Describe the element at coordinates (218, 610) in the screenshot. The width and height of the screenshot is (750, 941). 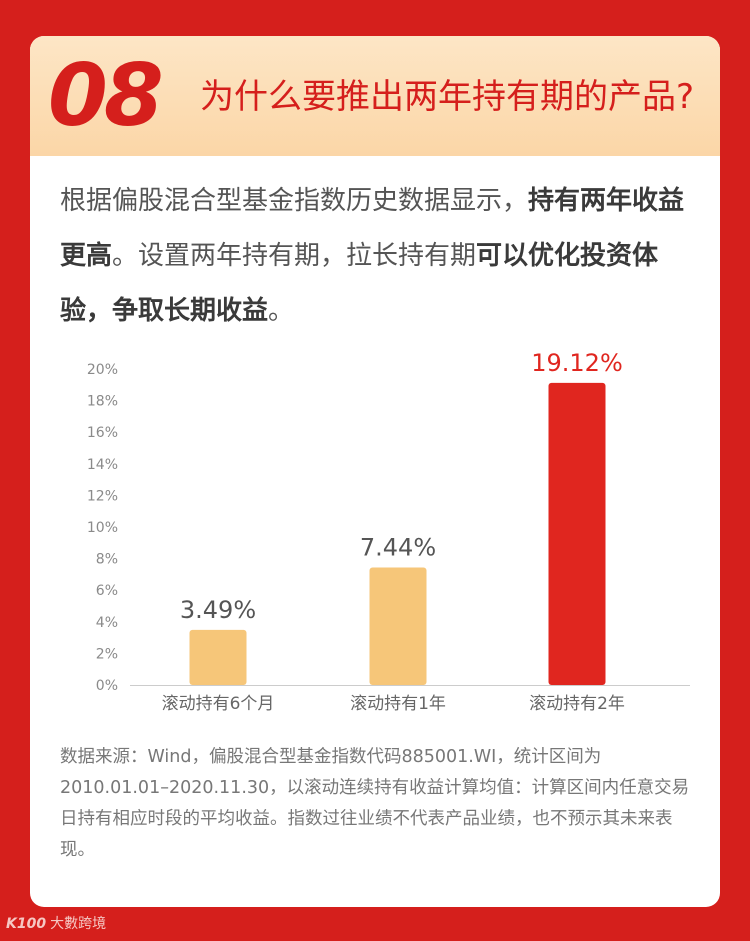
I see `bar-value-label: 3.49%` at that location.